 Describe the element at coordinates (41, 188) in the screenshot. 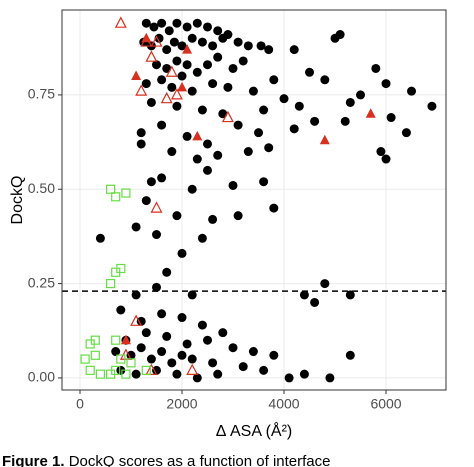

I see `y-tick-label: 0.50` at that location.